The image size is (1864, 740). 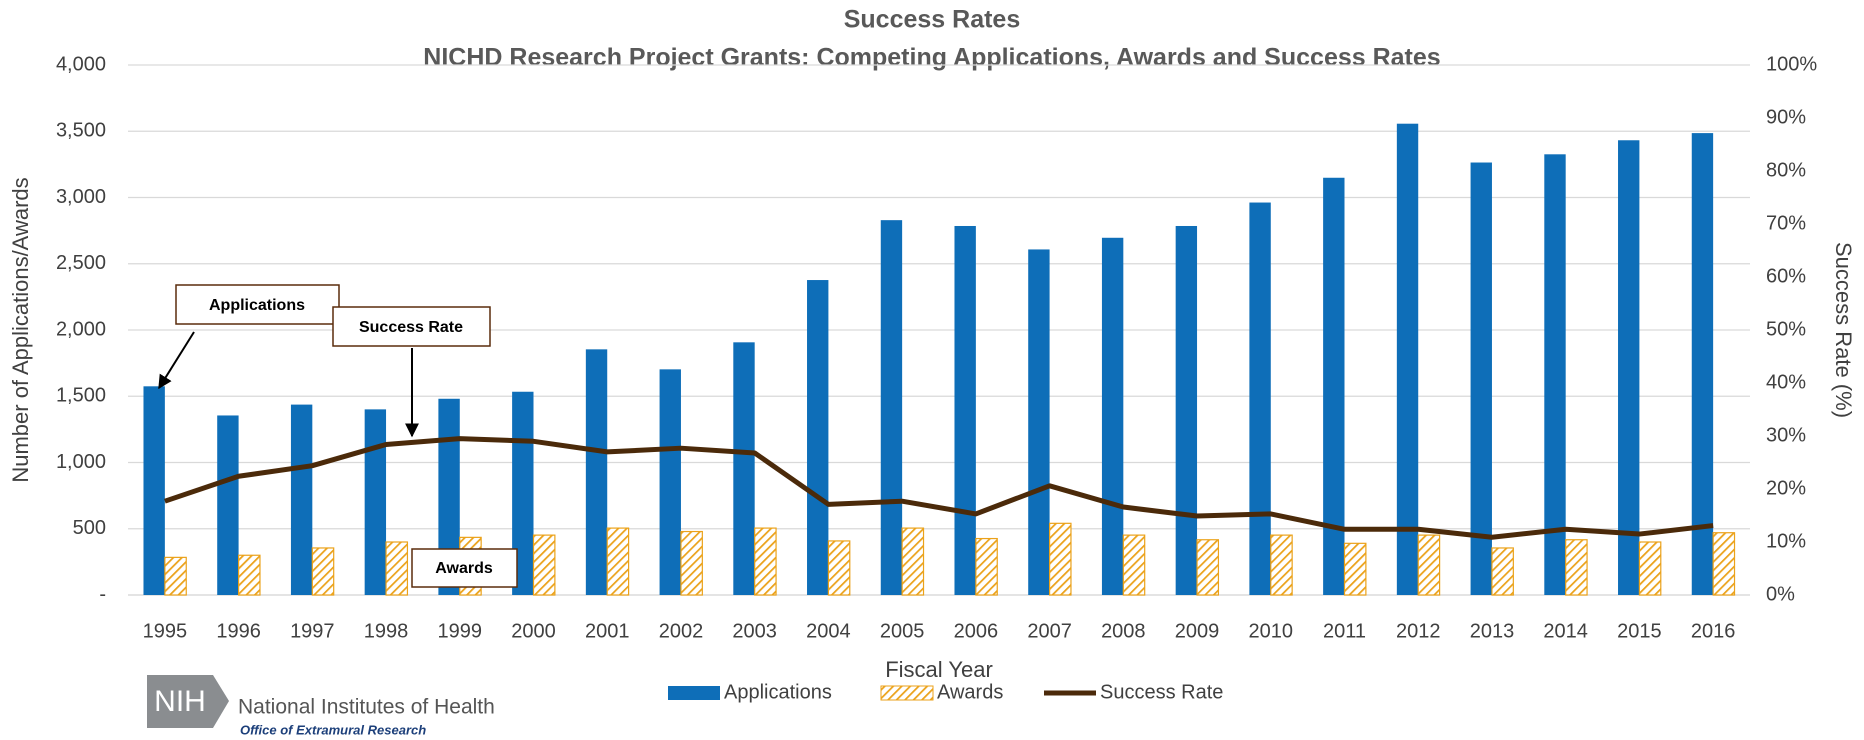 I want to click on y2-tick-label: 60%, so click(x=1786, y=276).